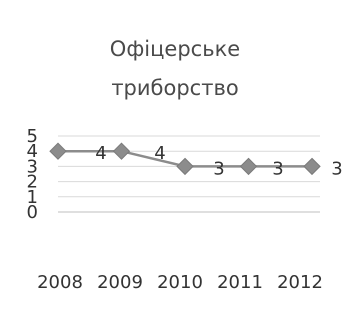 The width and height of the screenshot is (350, 325). Describe the element at coordinates (175, 49) in the screenshot. I see `chart-title-line-1: Офіцерське` at that location.